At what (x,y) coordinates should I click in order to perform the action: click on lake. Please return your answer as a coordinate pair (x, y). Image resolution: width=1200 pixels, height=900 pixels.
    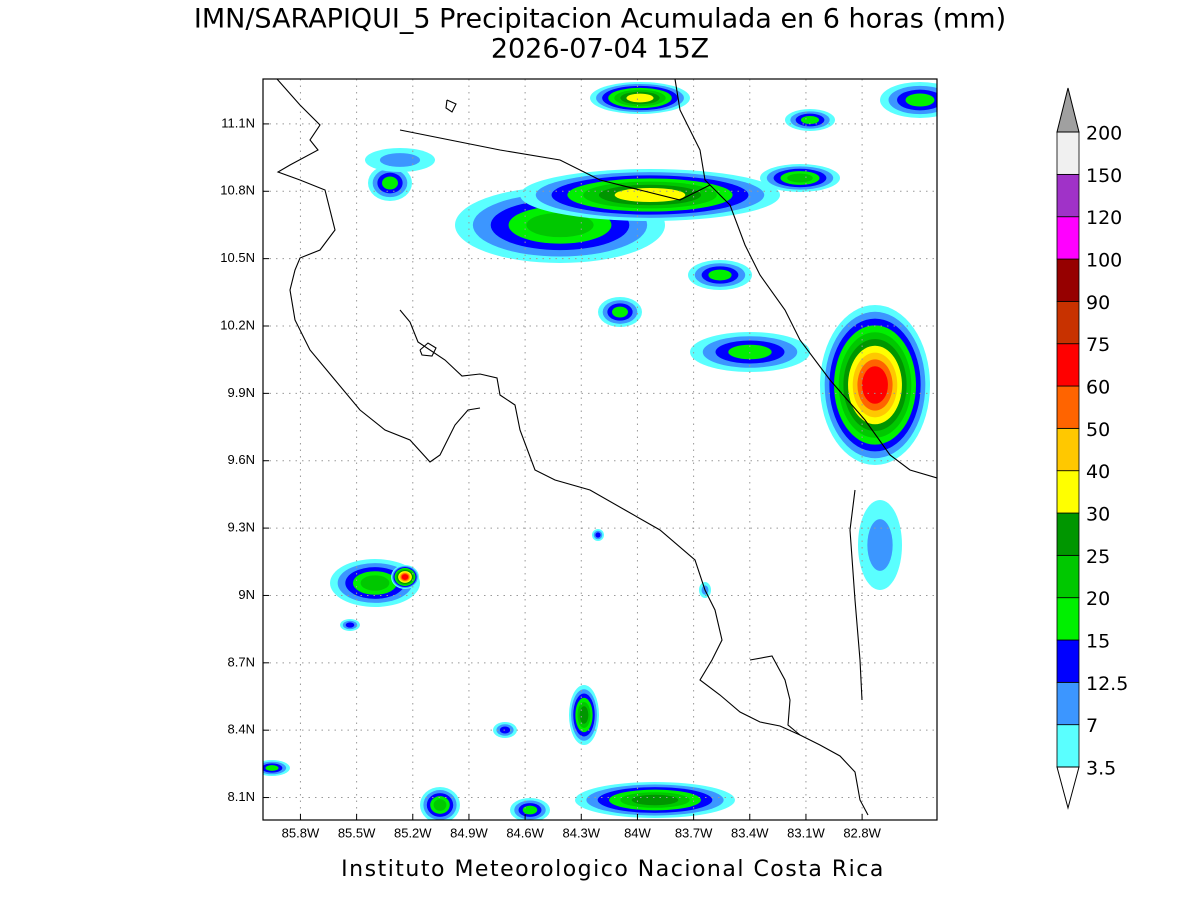
    Looking at the image, I should click on (451, 106).